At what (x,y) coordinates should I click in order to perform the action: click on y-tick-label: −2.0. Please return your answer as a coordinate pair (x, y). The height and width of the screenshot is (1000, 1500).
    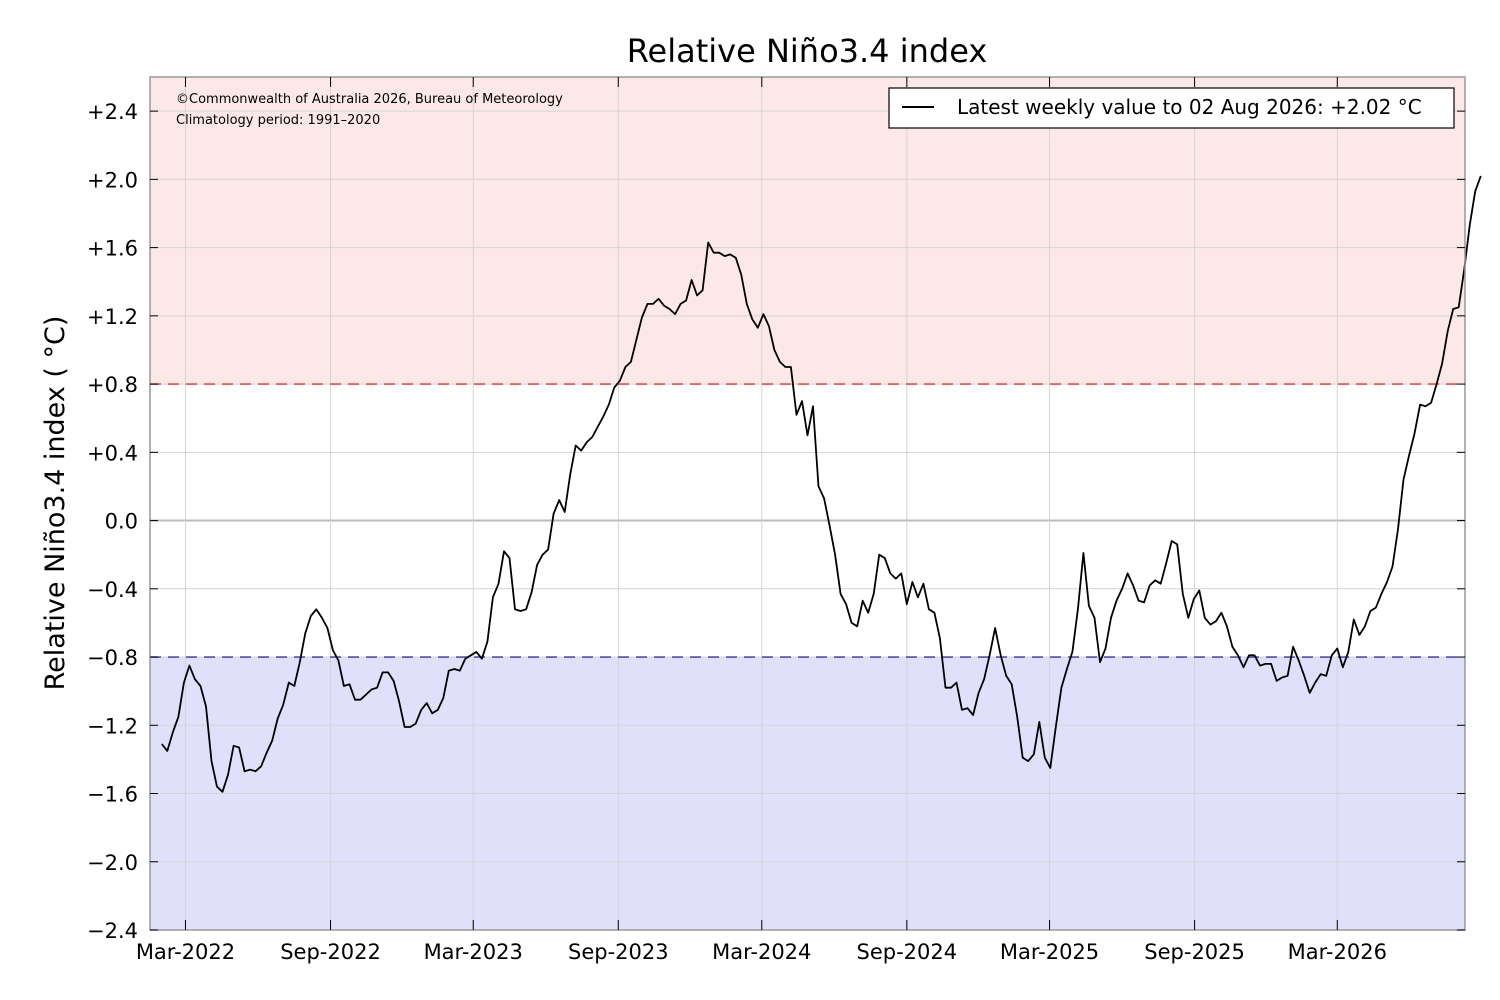
    Looking at the image, I should click on (112, 863).